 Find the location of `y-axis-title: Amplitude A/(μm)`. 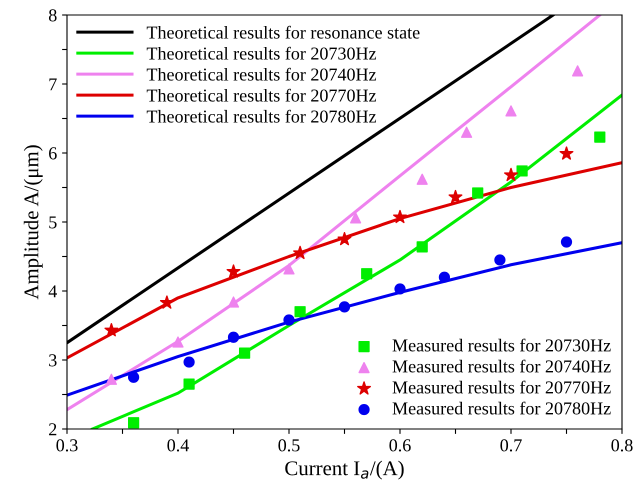

y-axis-title: Amplitude A/(μm) is located at coordinates (33, 222).